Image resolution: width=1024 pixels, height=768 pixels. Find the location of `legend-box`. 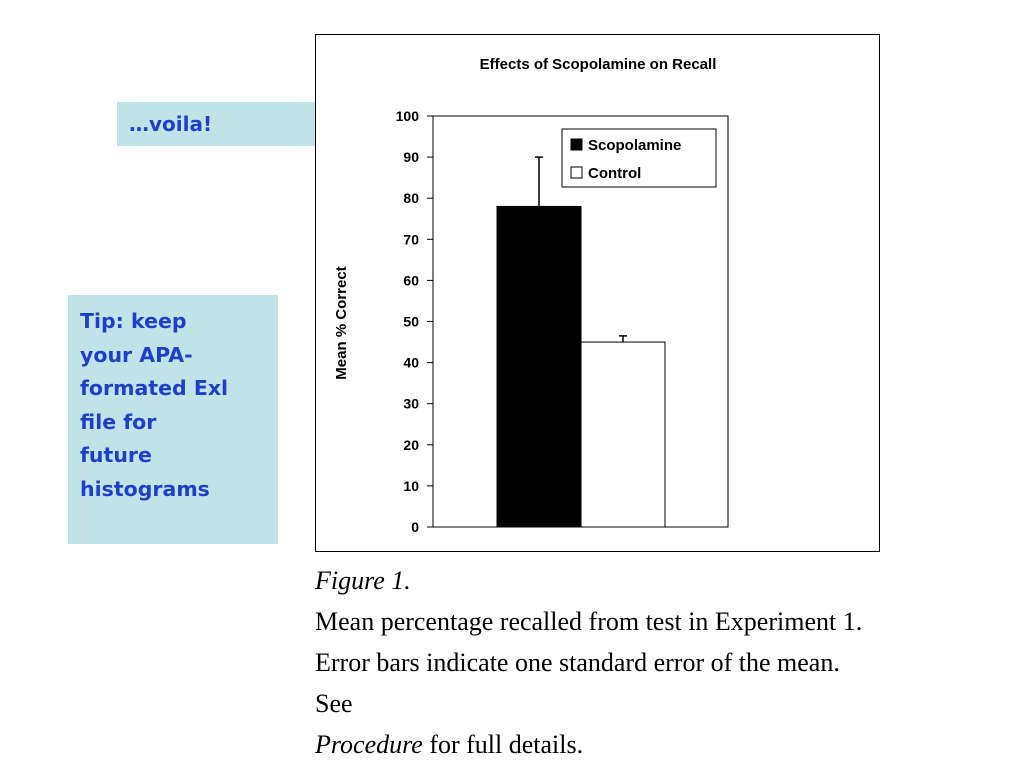

legend-box is located at coordinates (639, 158).